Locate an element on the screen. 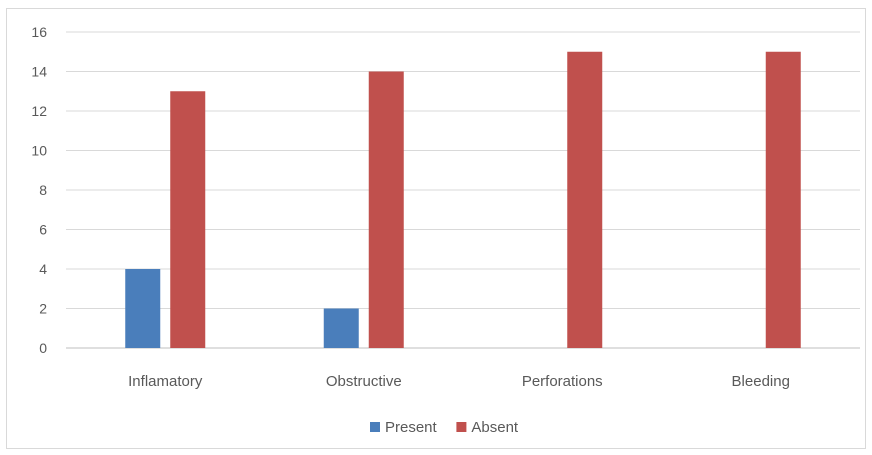 This screenshot has height=455, width=872. bar-present-inflamatory is located at coordinates (143, 308).